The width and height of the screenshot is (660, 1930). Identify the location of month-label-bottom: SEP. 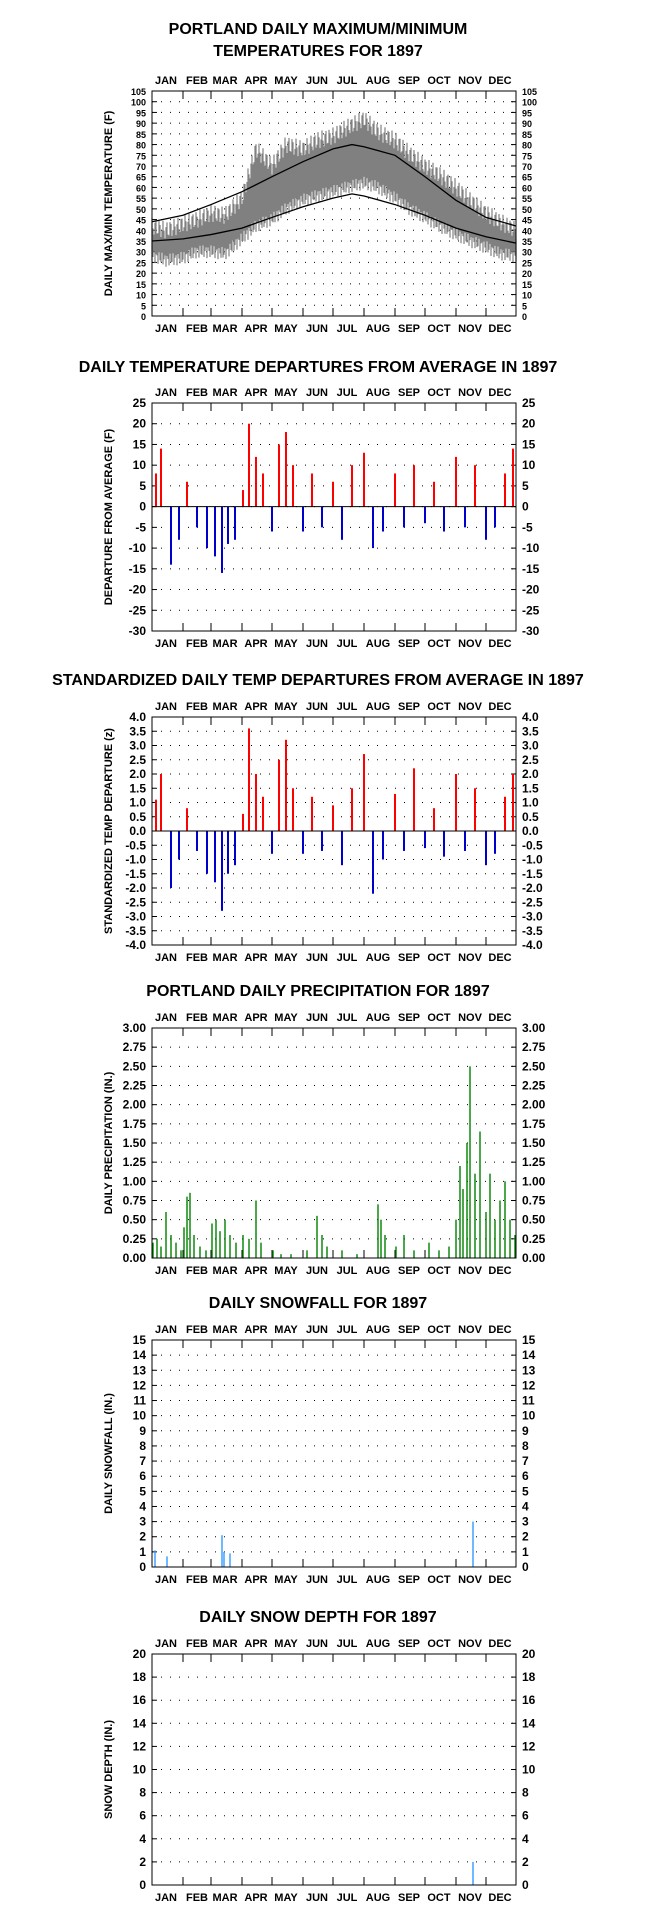
(409, 958).